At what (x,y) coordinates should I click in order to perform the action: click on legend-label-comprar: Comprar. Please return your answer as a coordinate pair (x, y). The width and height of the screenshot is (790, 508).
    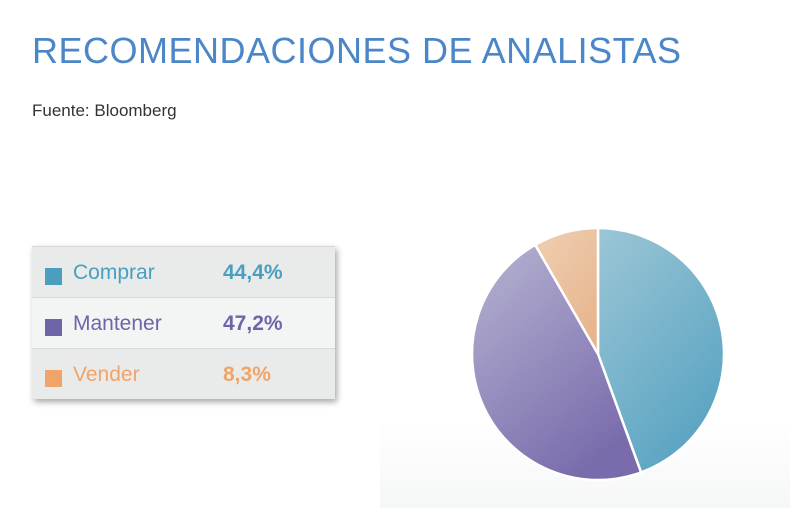
    Looking at the image, I should click on (114, 272).